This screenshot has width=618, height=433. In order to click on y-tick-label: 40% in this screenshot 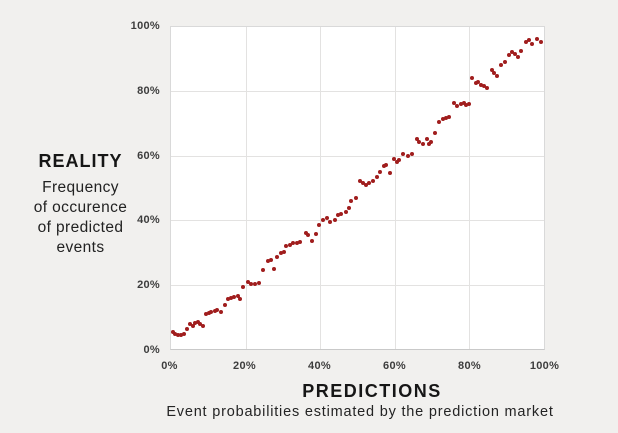, I will do `click(148, 220)`.